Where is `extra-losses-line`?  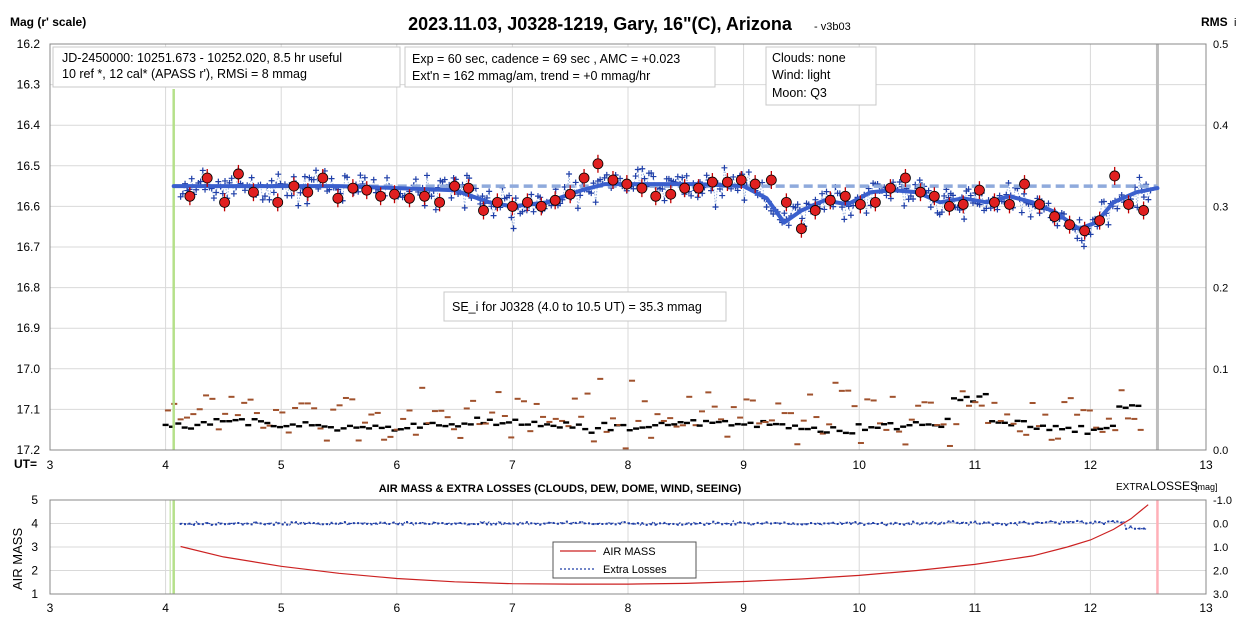
extra-losses-line is located at coordinates (663, 524).